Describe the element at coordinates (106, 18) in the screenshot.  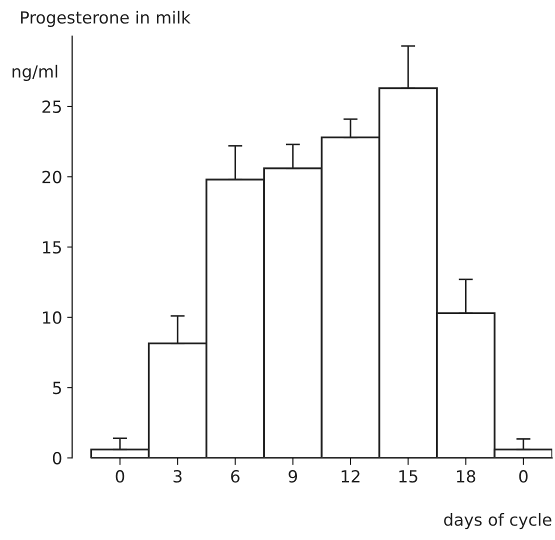
I see `chart-title: Progesterone in milk` at that location.